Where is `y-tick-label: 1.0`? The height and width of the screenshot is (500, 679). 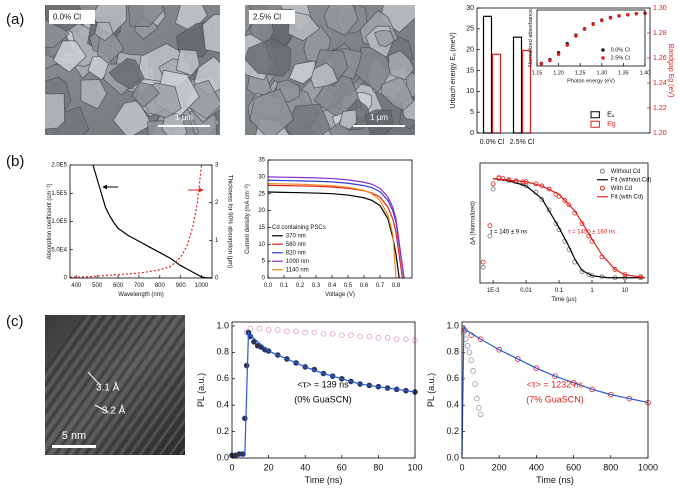
y-tick-label: 1.0 is located at coordinates (452, 325).